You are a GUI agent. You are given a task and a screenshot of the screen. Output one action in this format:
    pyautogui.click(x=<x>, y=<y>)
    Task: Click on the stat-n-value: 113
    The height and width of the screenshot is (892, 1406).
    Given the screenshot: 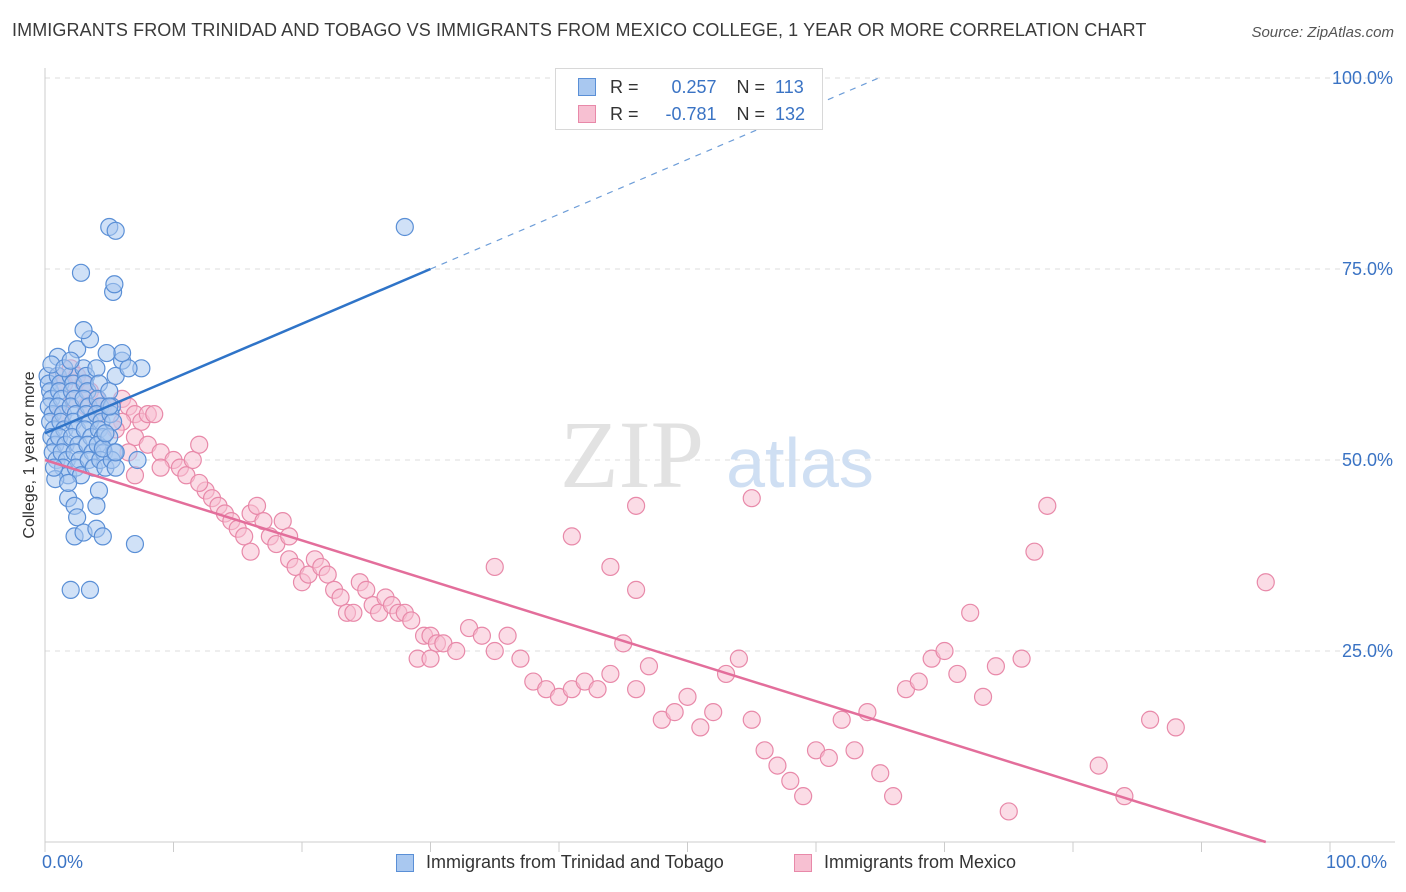 What is the action you would take?
    pyautogui.click(x=789, y=86)
    